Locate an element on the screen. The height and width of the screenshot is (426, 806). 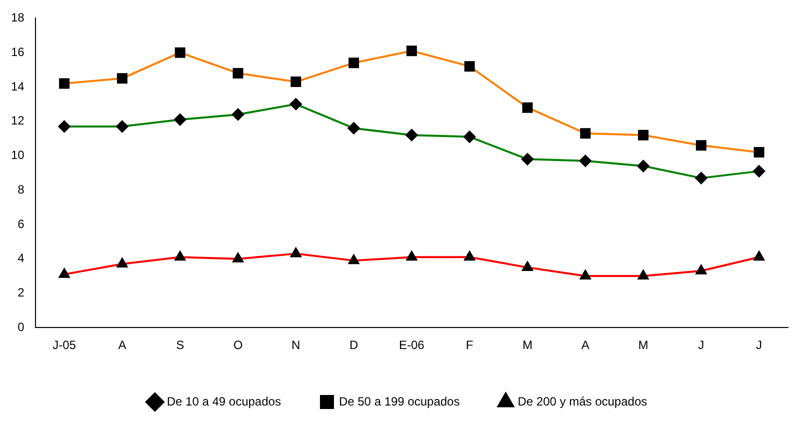
x-tick-label: O is located at coordinates (238, 345).